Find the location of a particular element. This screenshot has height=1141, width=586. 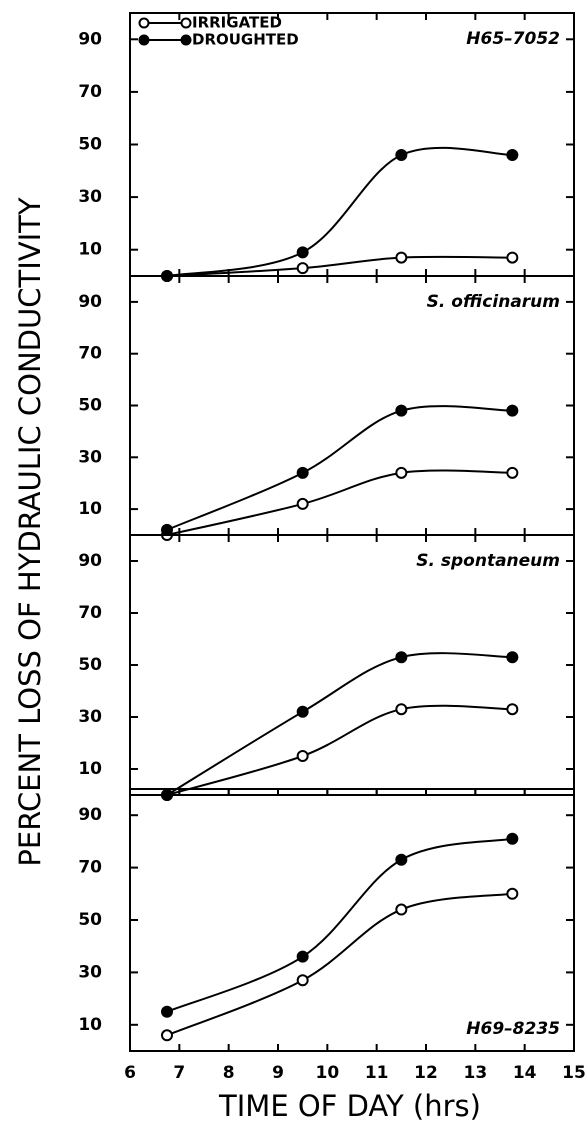

x-tick-label: 14 is located at coordinates (525, 1073).